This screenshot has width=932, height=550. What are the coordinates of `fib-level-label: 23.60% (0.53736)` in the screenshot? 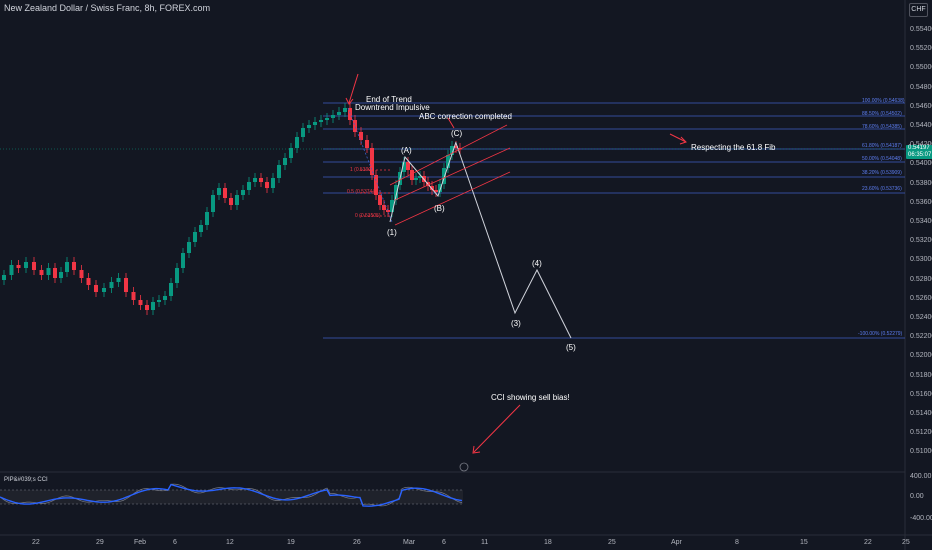 It's located at (882, 189).